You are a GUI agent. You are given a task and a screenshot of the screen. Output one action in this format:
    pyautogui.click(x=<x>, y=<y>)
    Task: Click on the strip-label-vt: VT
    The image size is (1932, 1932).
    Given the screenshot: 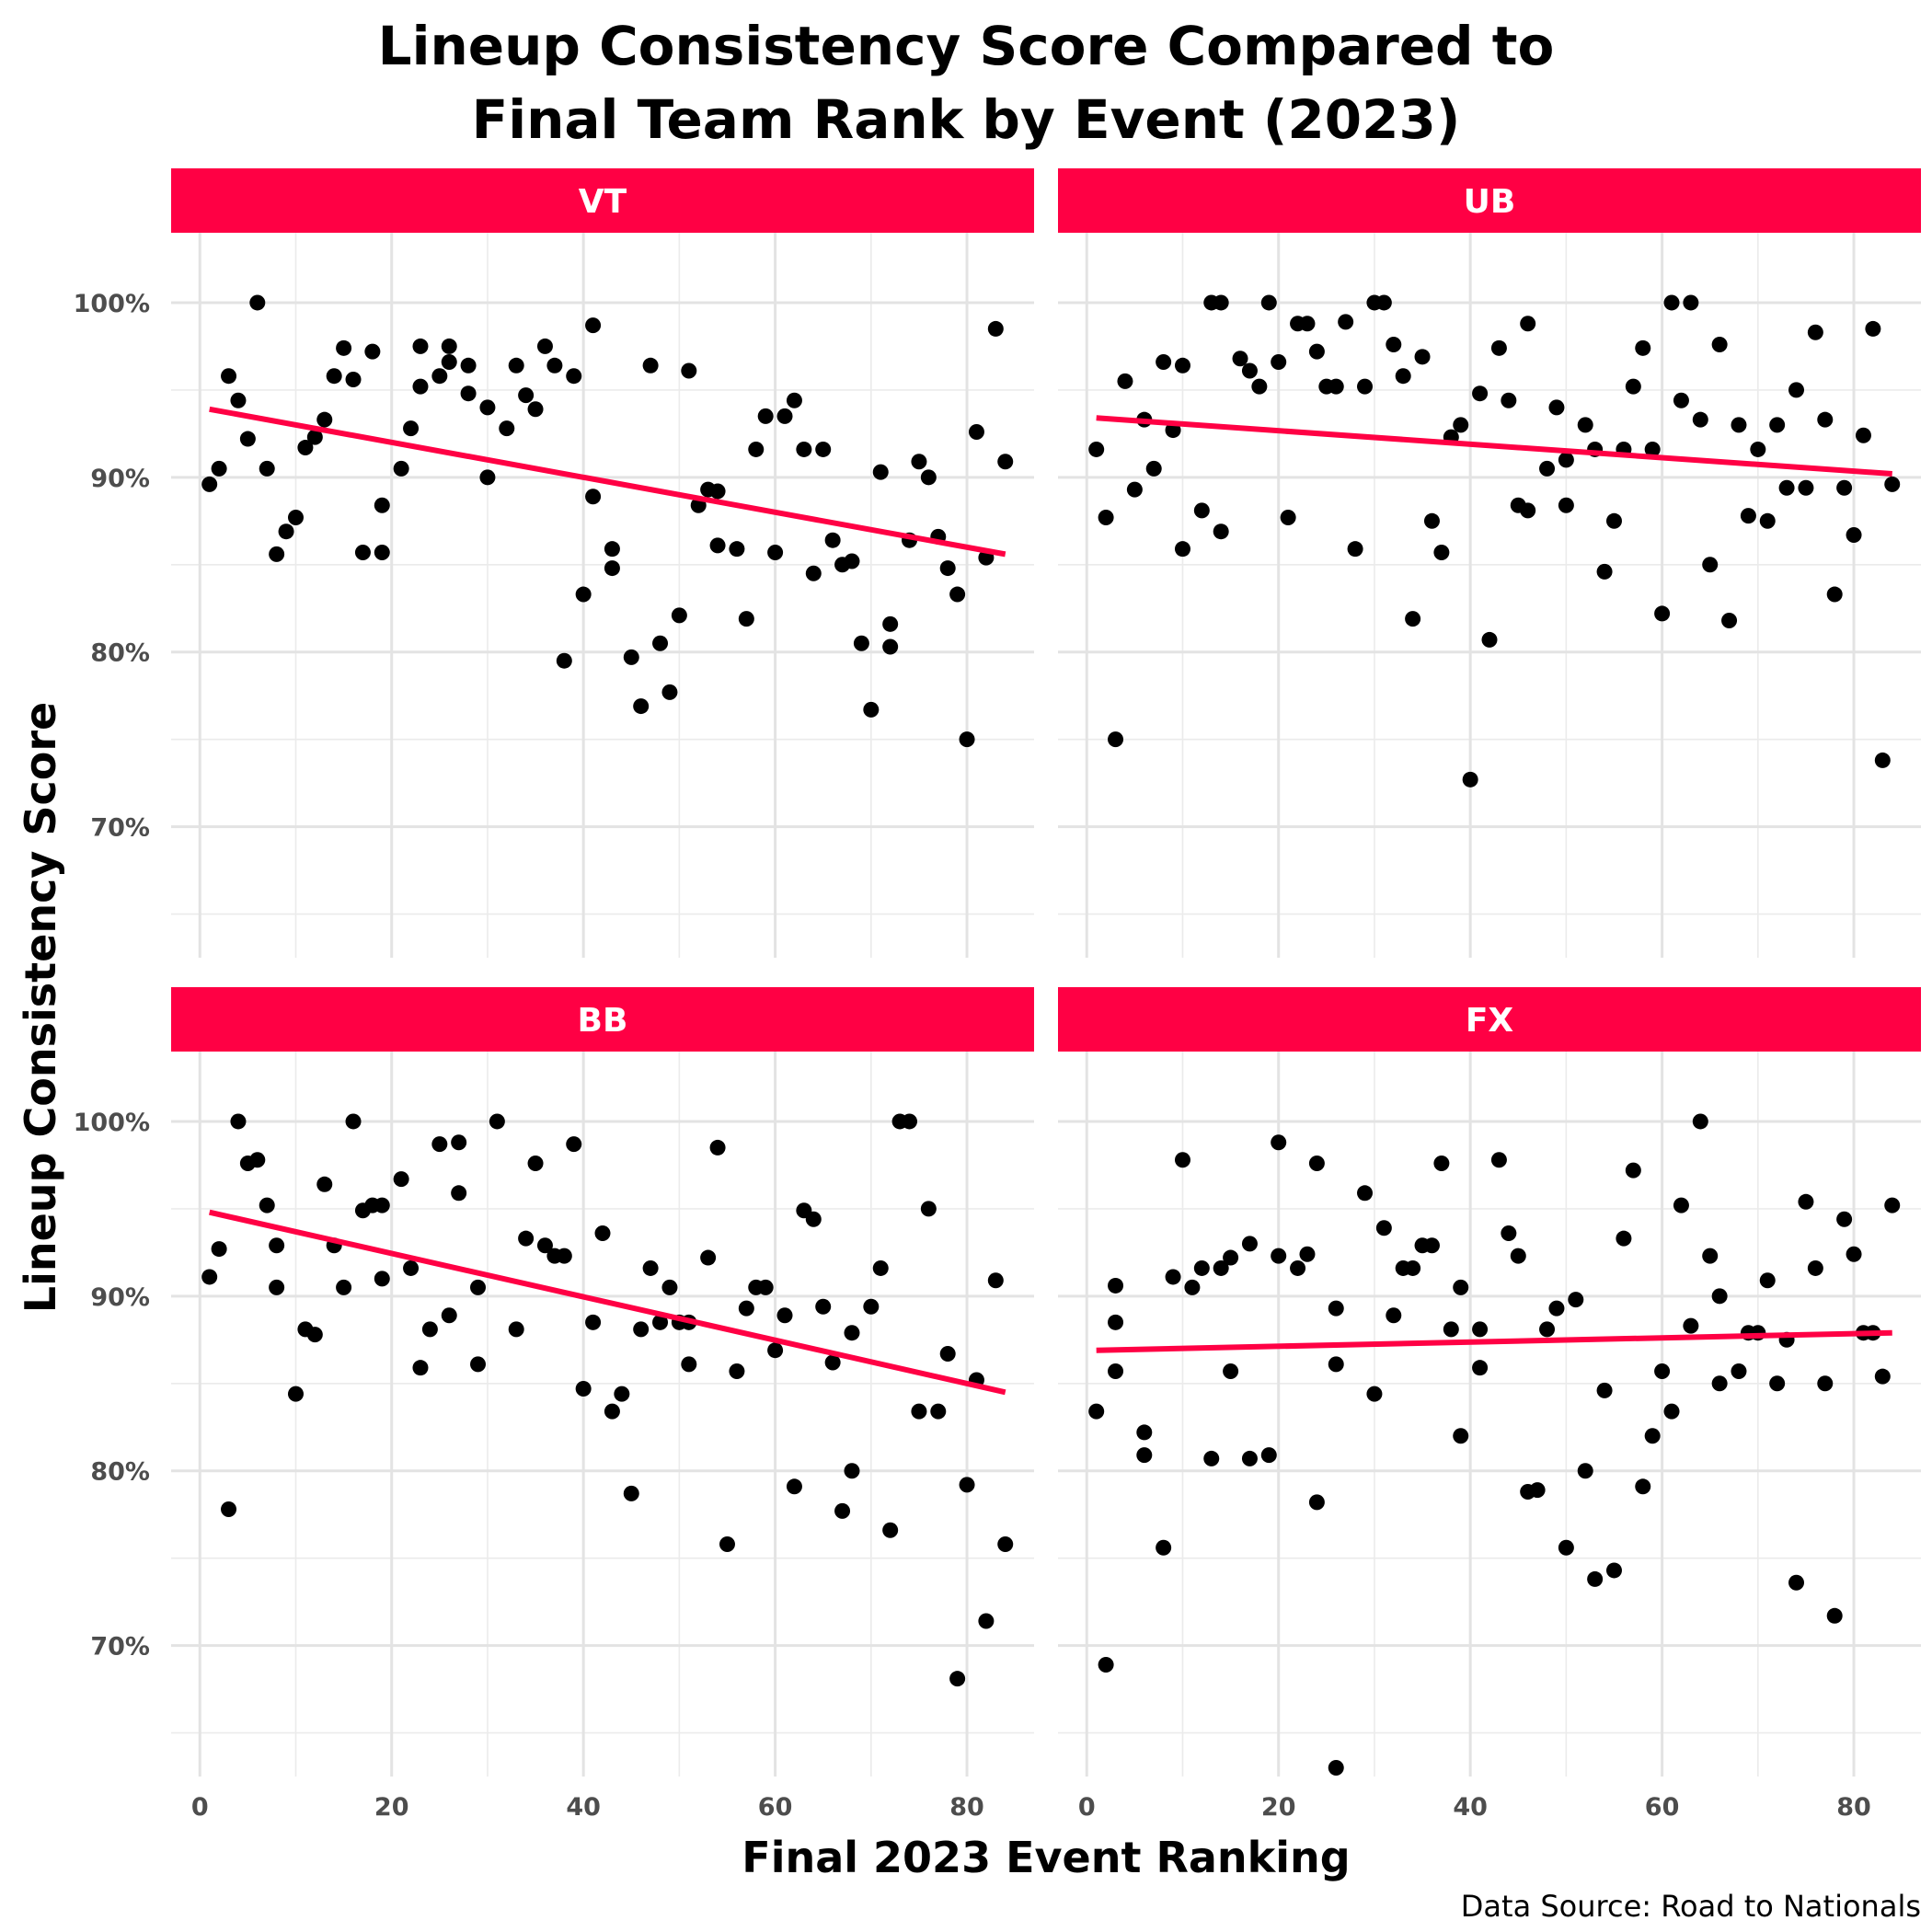 What is the action you would take?
    pyautogui.click(x=603, y=202)
    